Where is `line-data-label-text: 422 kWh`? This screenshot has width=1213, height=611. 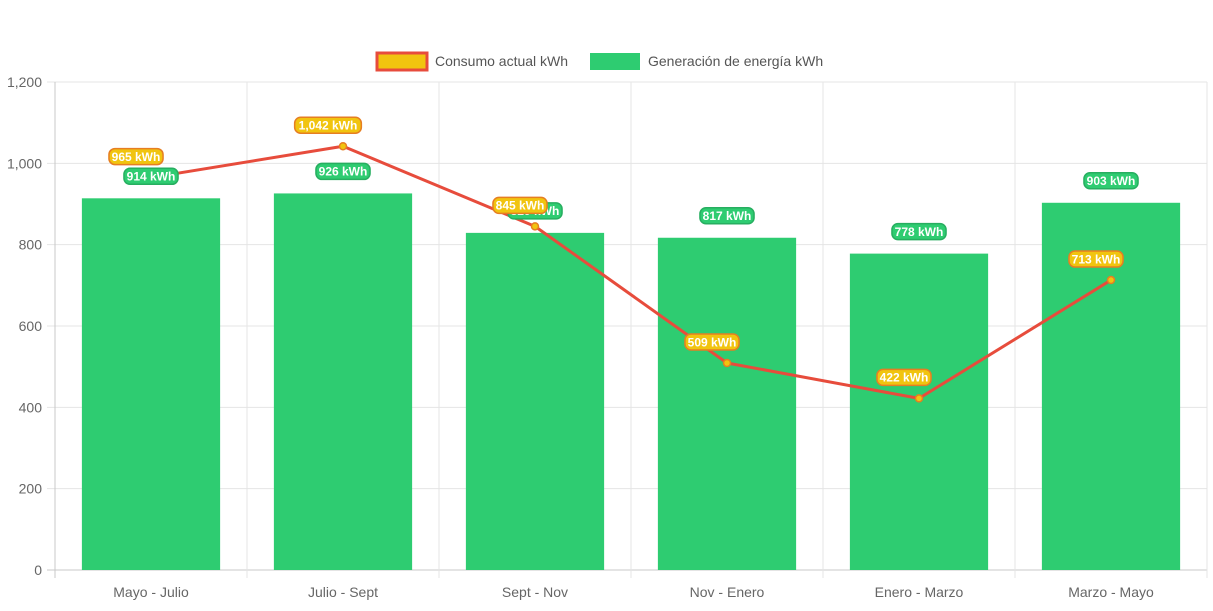 line-data-label-text: 422 kWh is located at coordinates (904, 378).